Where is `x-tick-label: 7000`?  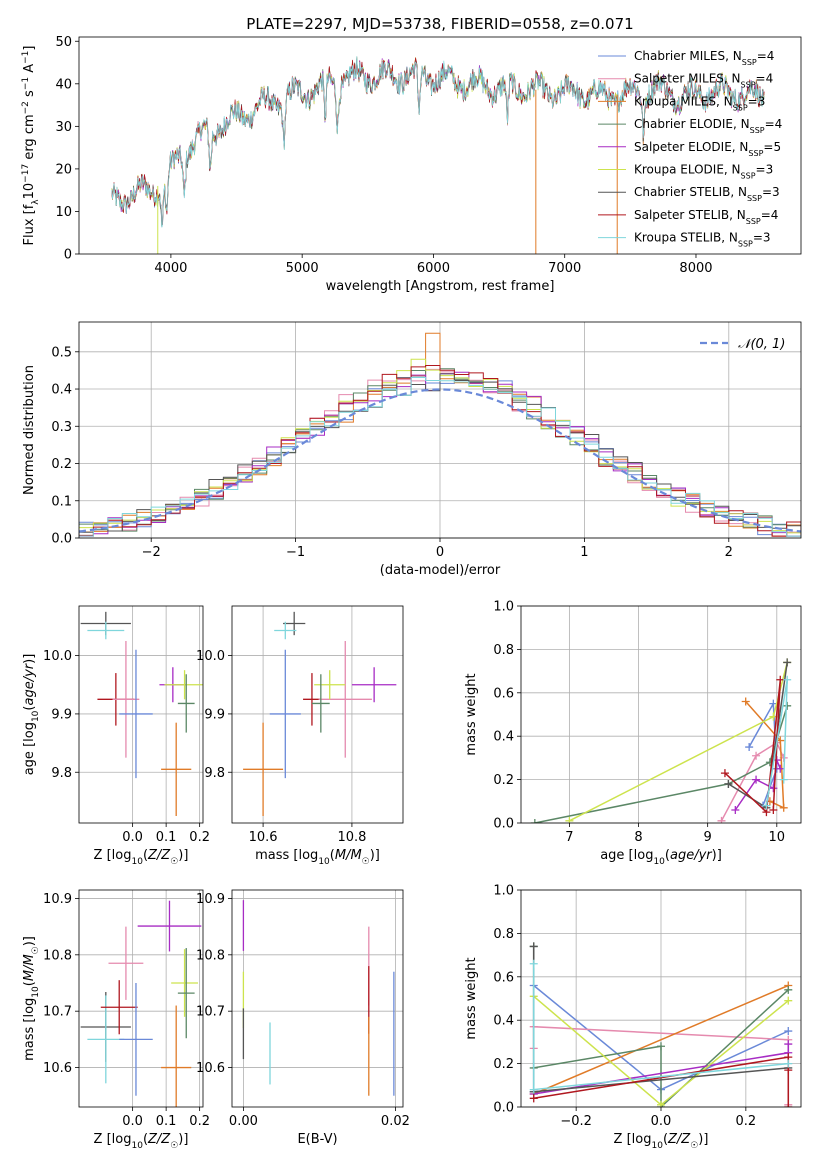 x-tick-label: 7000 is located at coordinates (564, 268).